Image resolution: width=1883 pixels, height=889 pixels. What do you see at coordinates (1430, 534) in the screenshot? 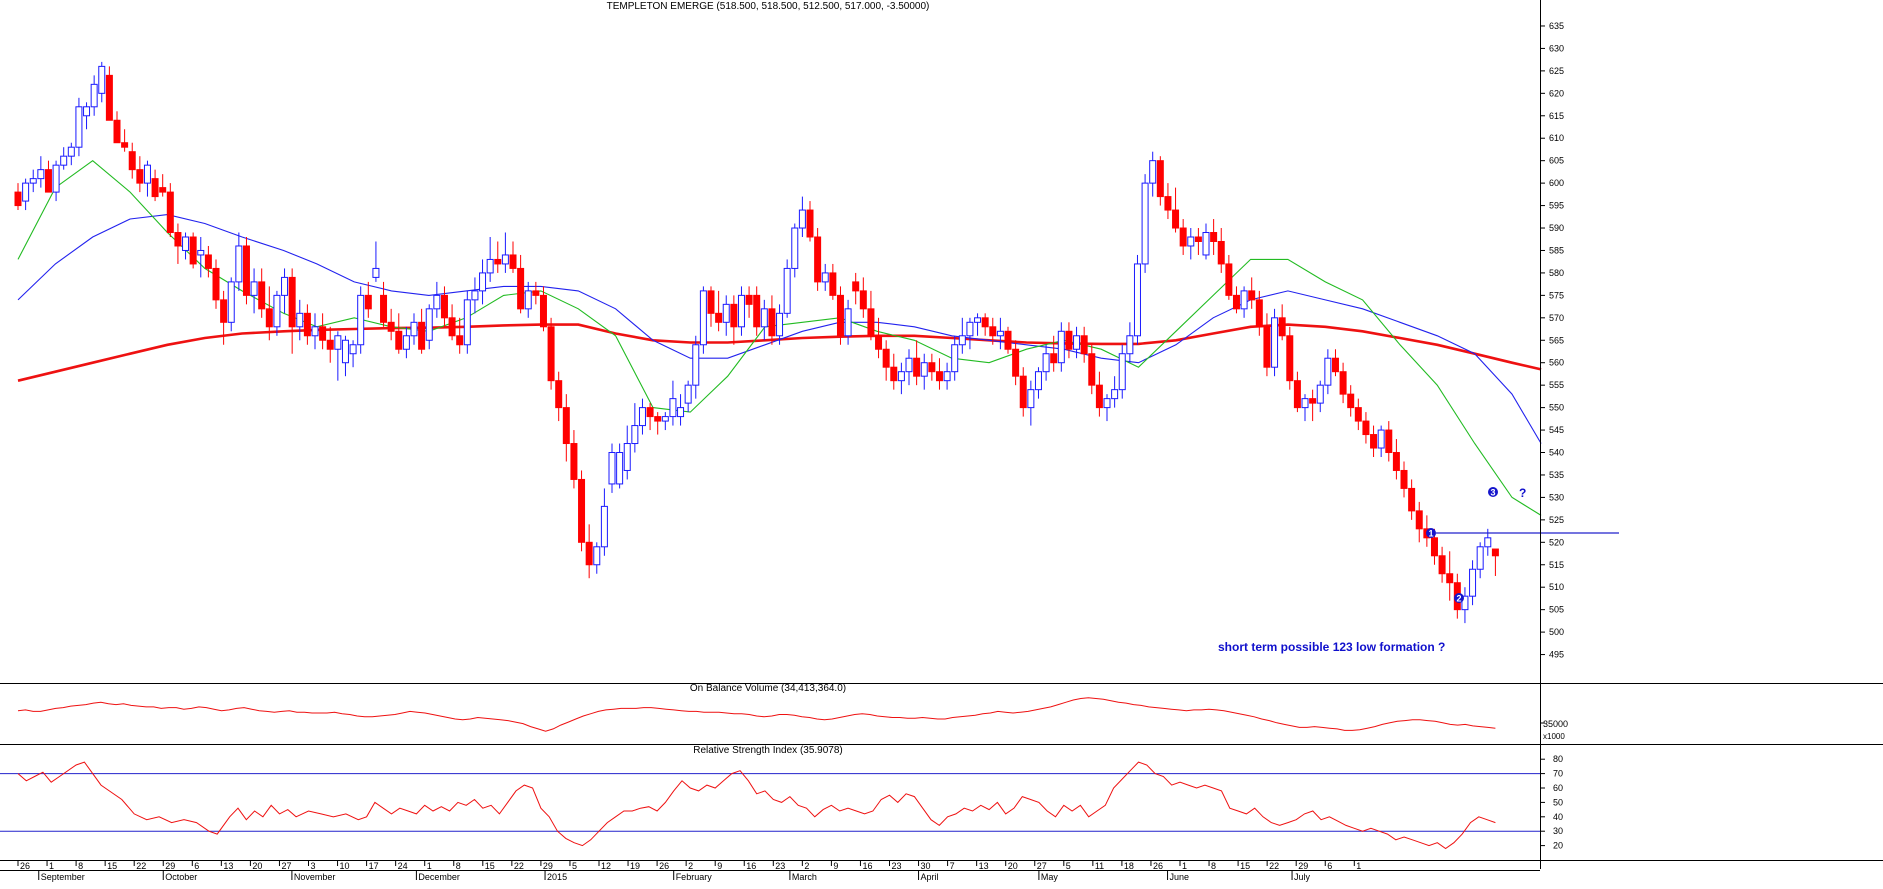
I see `svg-text: 1` at bounding box center [1430, 534].